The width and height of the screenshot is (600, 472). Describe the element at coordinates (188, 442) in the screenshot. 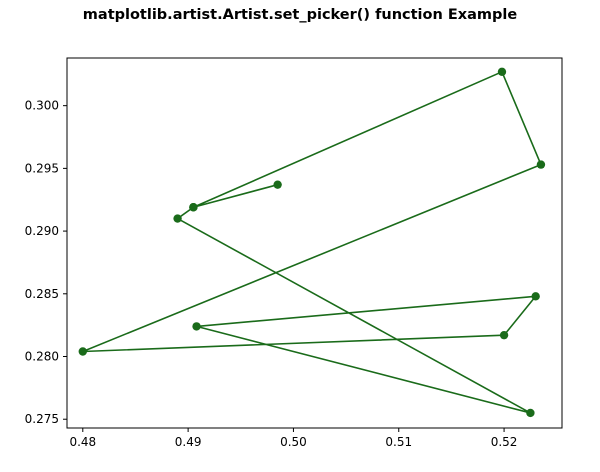

I see `x-tick-label: 0.49` at that location.